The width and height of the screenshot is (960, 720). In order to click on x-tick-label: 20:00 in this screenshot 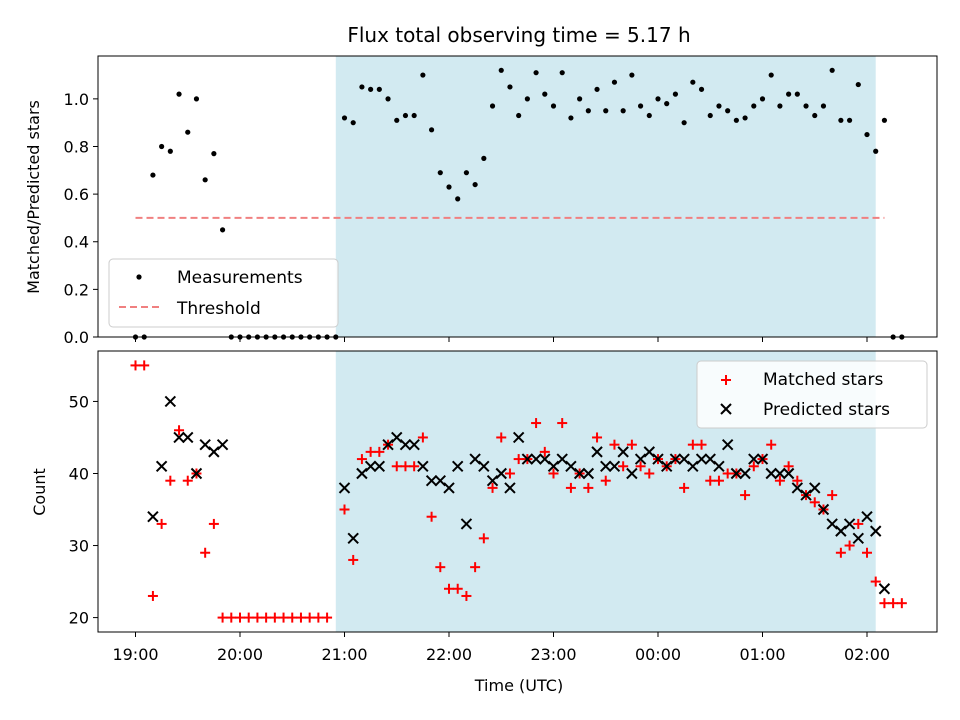, I will do `click(240, 654)`.